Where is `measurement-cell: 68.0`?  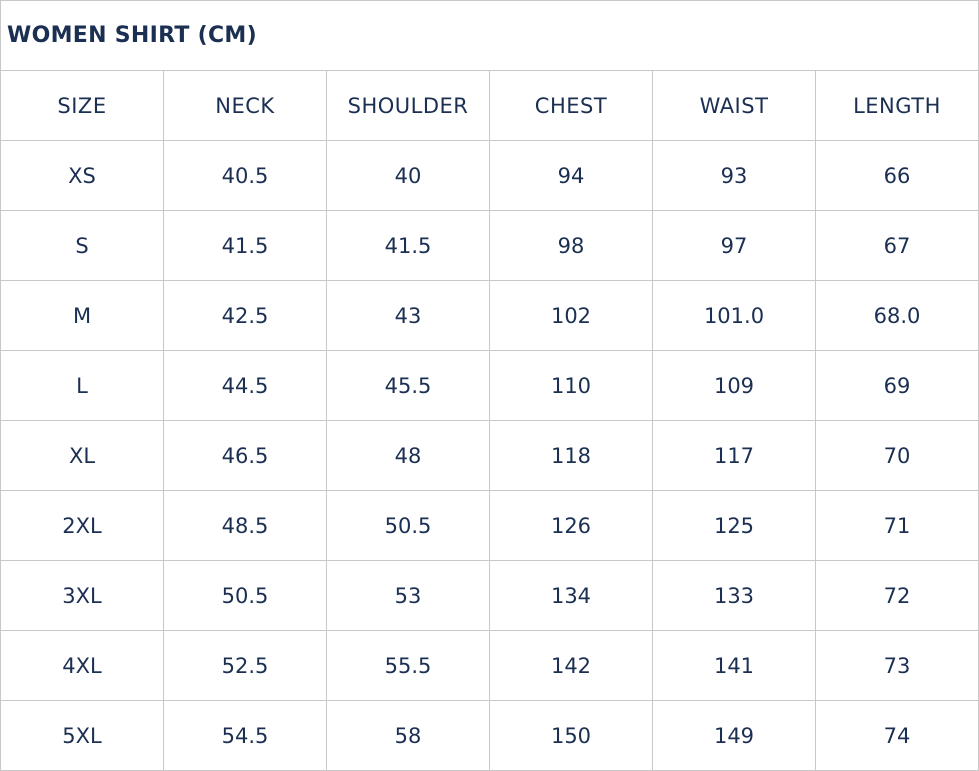
measurement-cell: 68.0 is located at coordinates (897, 315).